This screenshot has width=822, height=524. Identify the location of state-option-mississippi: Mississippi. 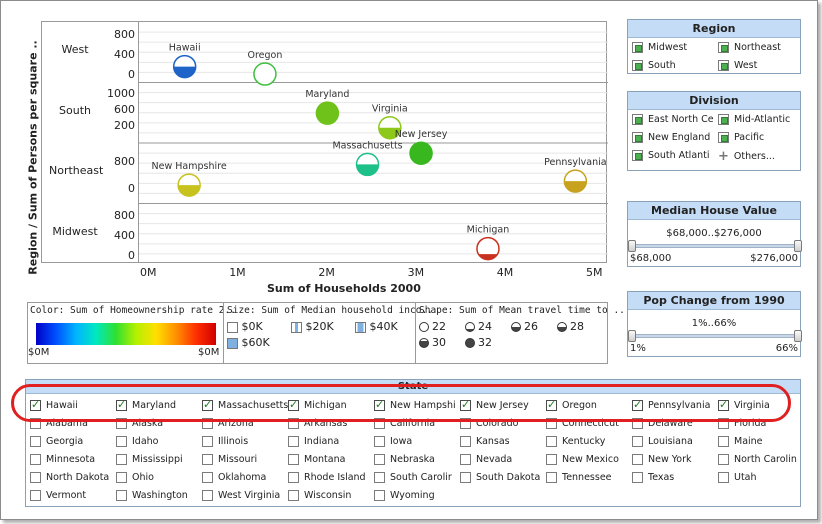
(149, 459).